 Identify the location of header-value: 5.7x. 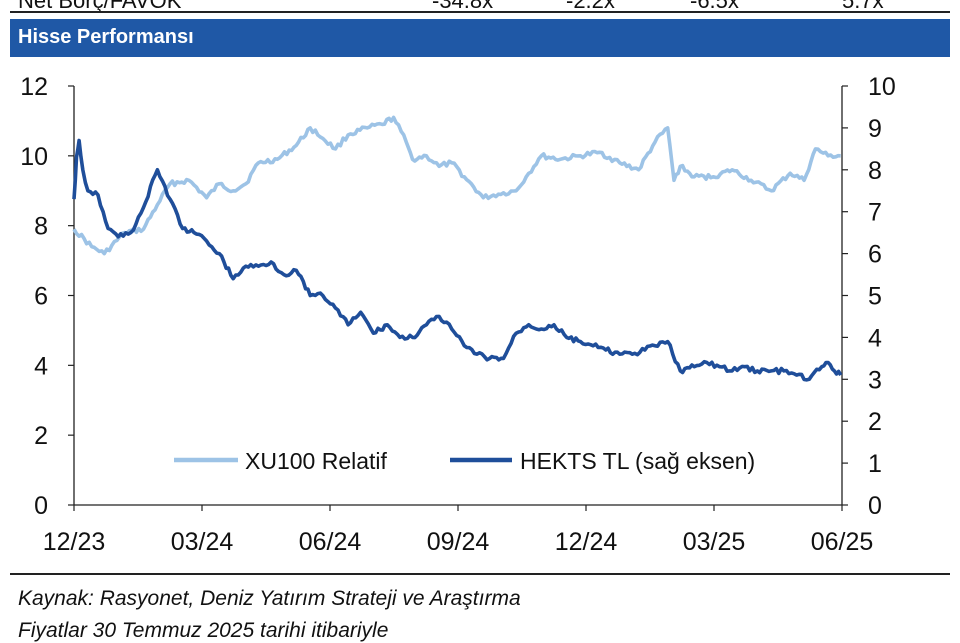
(863, 6).